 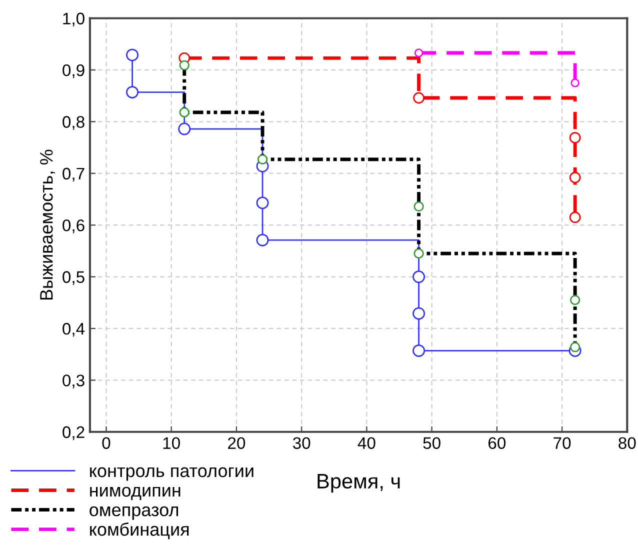 I want to click on x-tick-label: 50, so click(x=431, y=443).